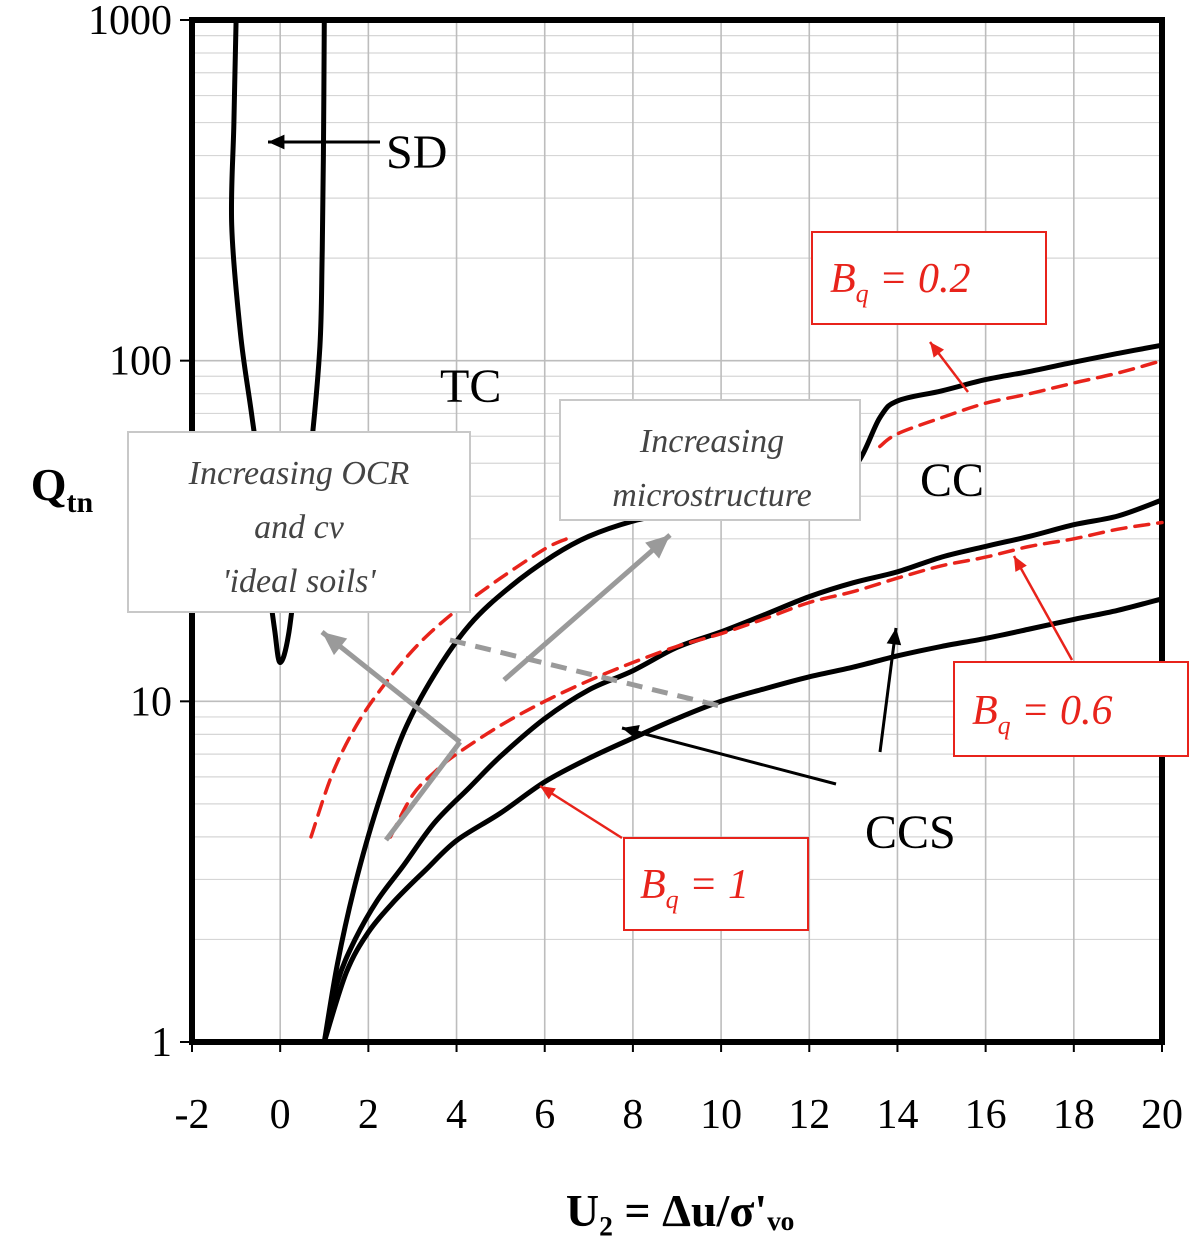  Describe the element at coordinates (416, 152) in the screenshot. I see `sd-label: SD` at that location.